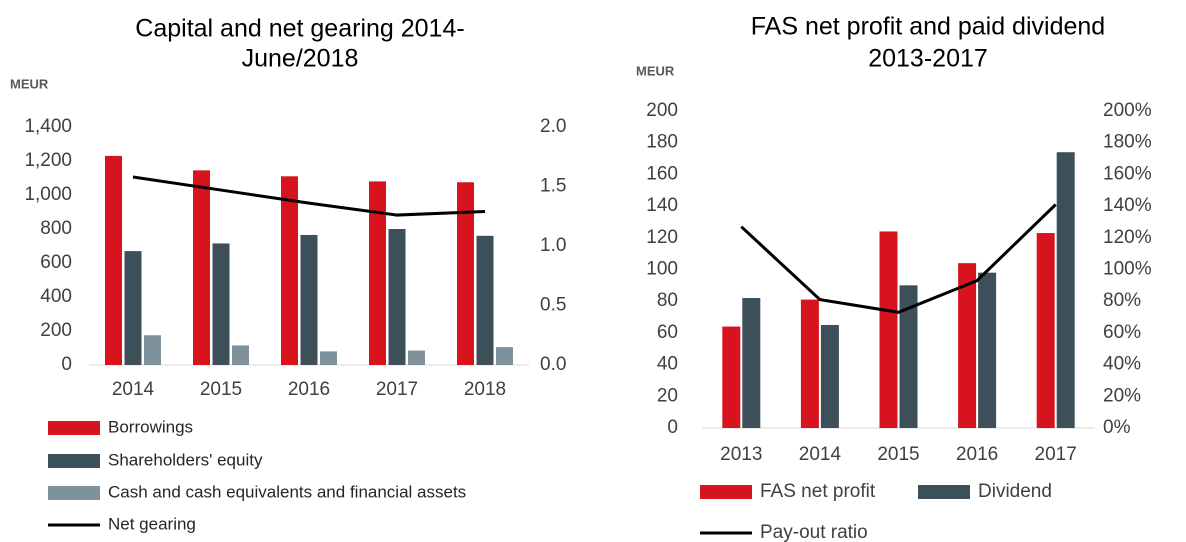 Image resolution: width=1186 pixels, height=542 pixels. What do you see at coordinates (185, 459) in the screenshot?
I see `legend-label: Shareholders' equity` at bounding box center [185, 459].